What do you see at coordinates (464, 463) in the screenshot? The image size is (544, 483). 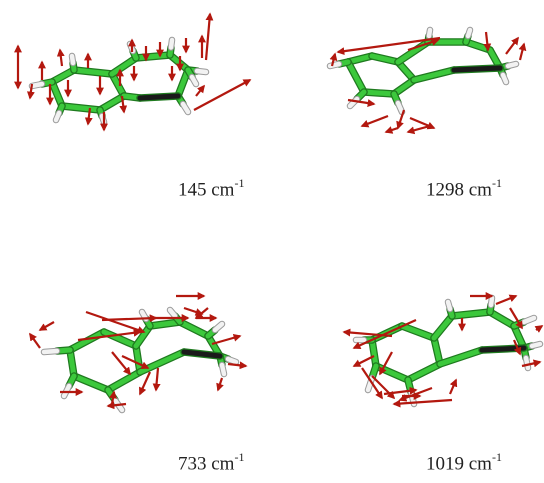 I see `frequency-label-1019: 1019 cm-1` at bounding box center [464, 463].